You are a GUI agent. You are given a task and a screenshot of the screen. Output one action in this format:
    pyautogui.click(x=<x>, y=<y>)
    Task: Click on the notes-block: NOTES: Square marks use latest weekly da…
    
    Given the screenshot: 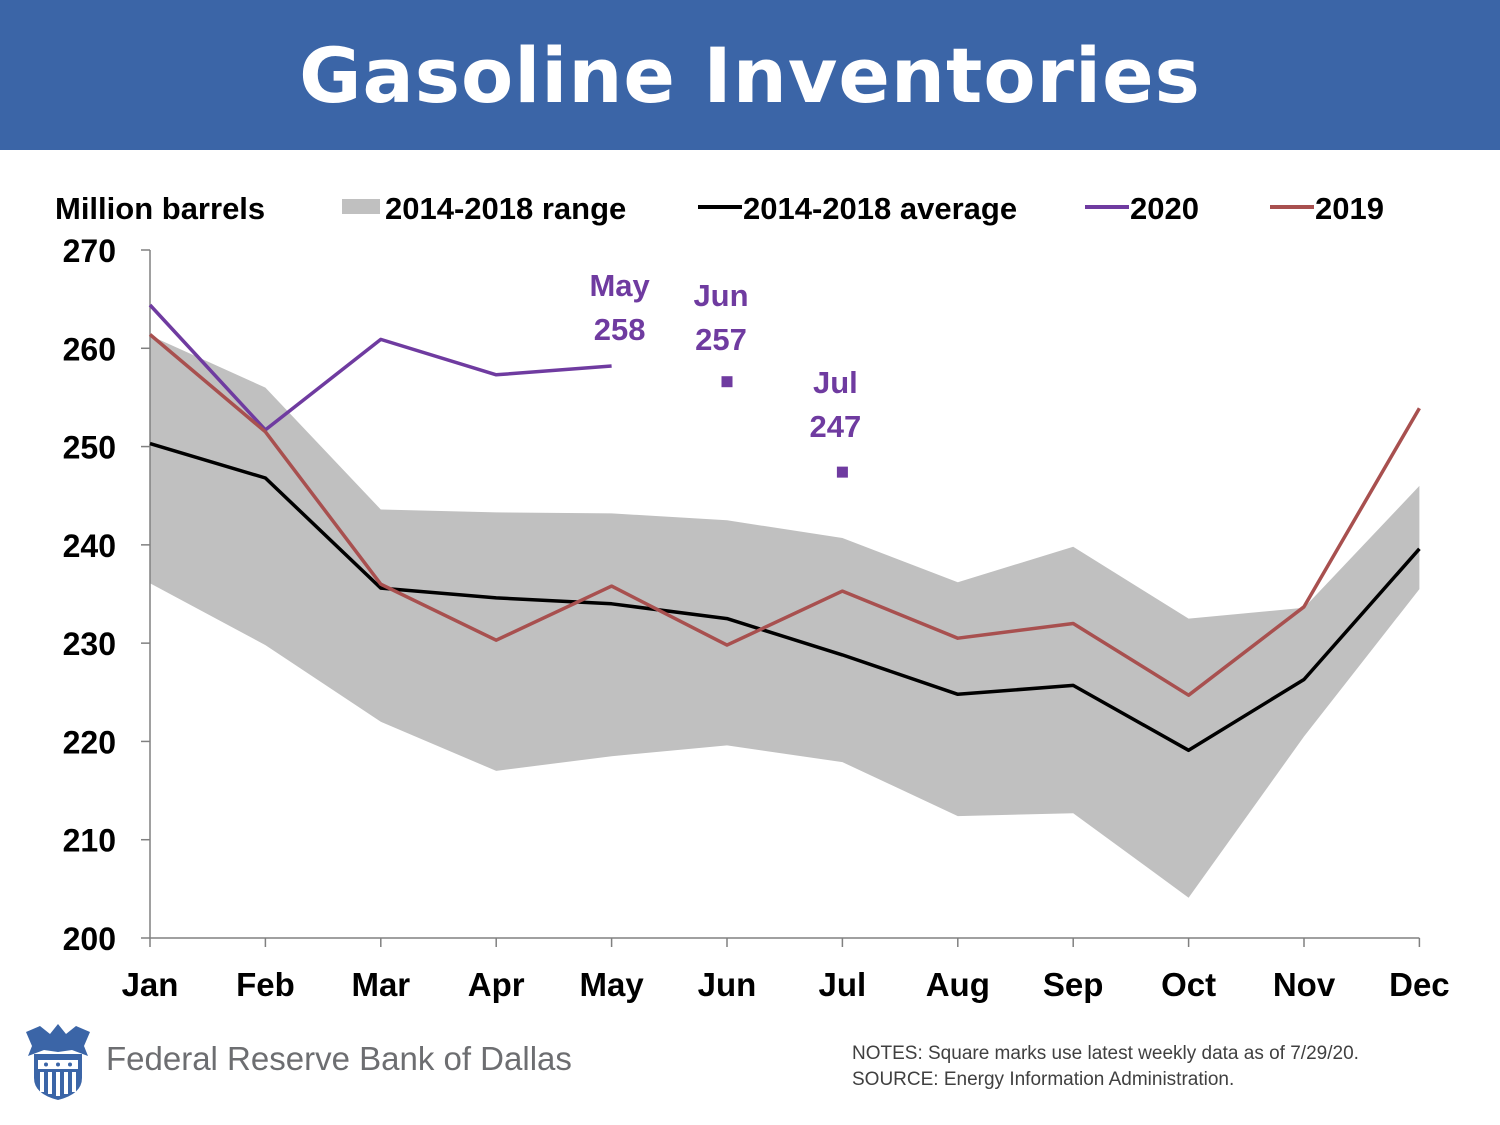 What is the action you would take?
    pyautogui.click(x=1105, y=1067)
    